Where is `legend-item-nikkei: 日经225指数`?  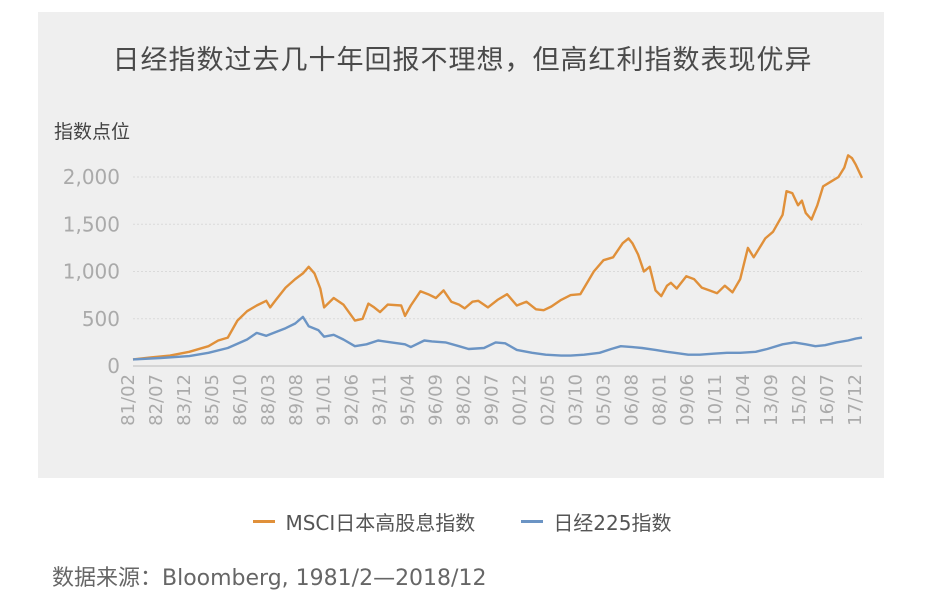 legend-item-nikkei: 日经225指数 is located at coordinates (596, 521).